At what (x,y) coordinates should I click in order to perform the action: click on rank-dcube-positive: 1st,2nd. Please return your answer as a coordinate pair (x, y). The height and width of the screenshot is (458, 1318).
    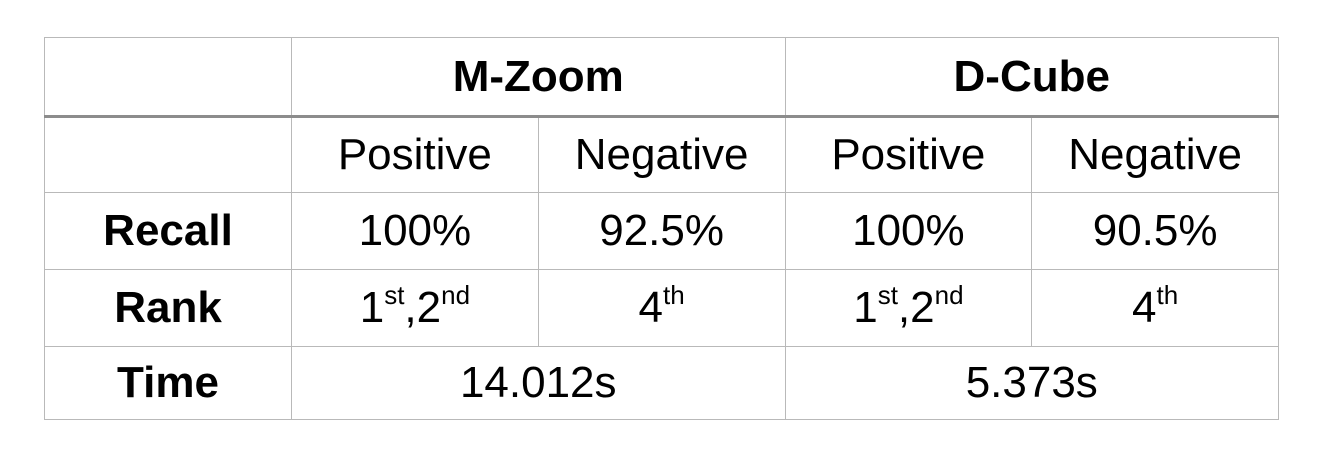
    Looking at the image, I should click on (908, 308).